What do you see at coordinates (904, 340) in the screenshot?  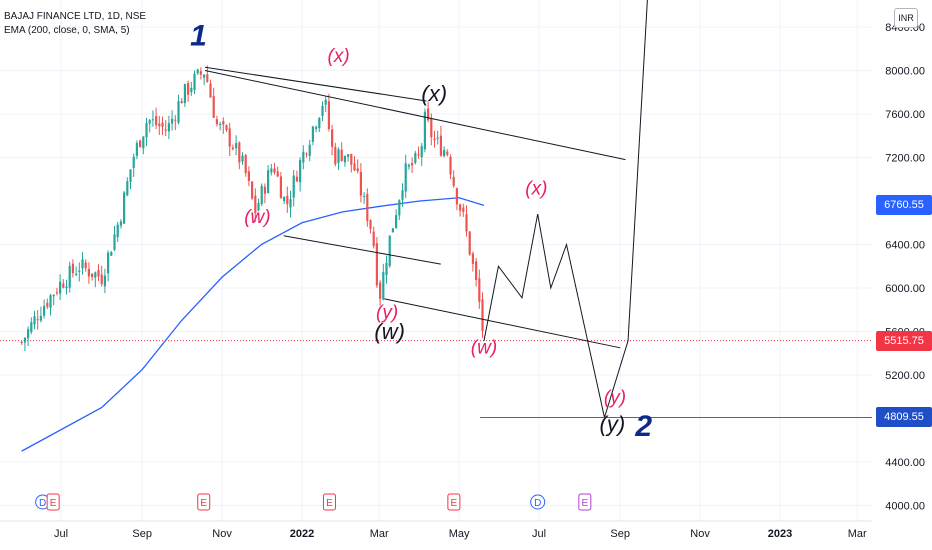 I see `last-price-tag: 5515.75` at bounding box center [904, 340].